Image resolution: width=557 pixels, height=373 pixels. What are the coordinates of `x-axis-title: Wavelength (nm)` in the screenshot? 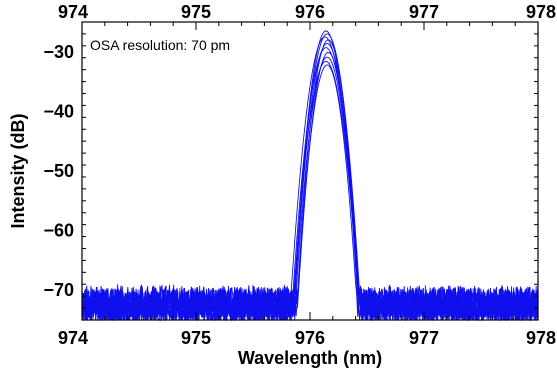 It's located at (310, 358).